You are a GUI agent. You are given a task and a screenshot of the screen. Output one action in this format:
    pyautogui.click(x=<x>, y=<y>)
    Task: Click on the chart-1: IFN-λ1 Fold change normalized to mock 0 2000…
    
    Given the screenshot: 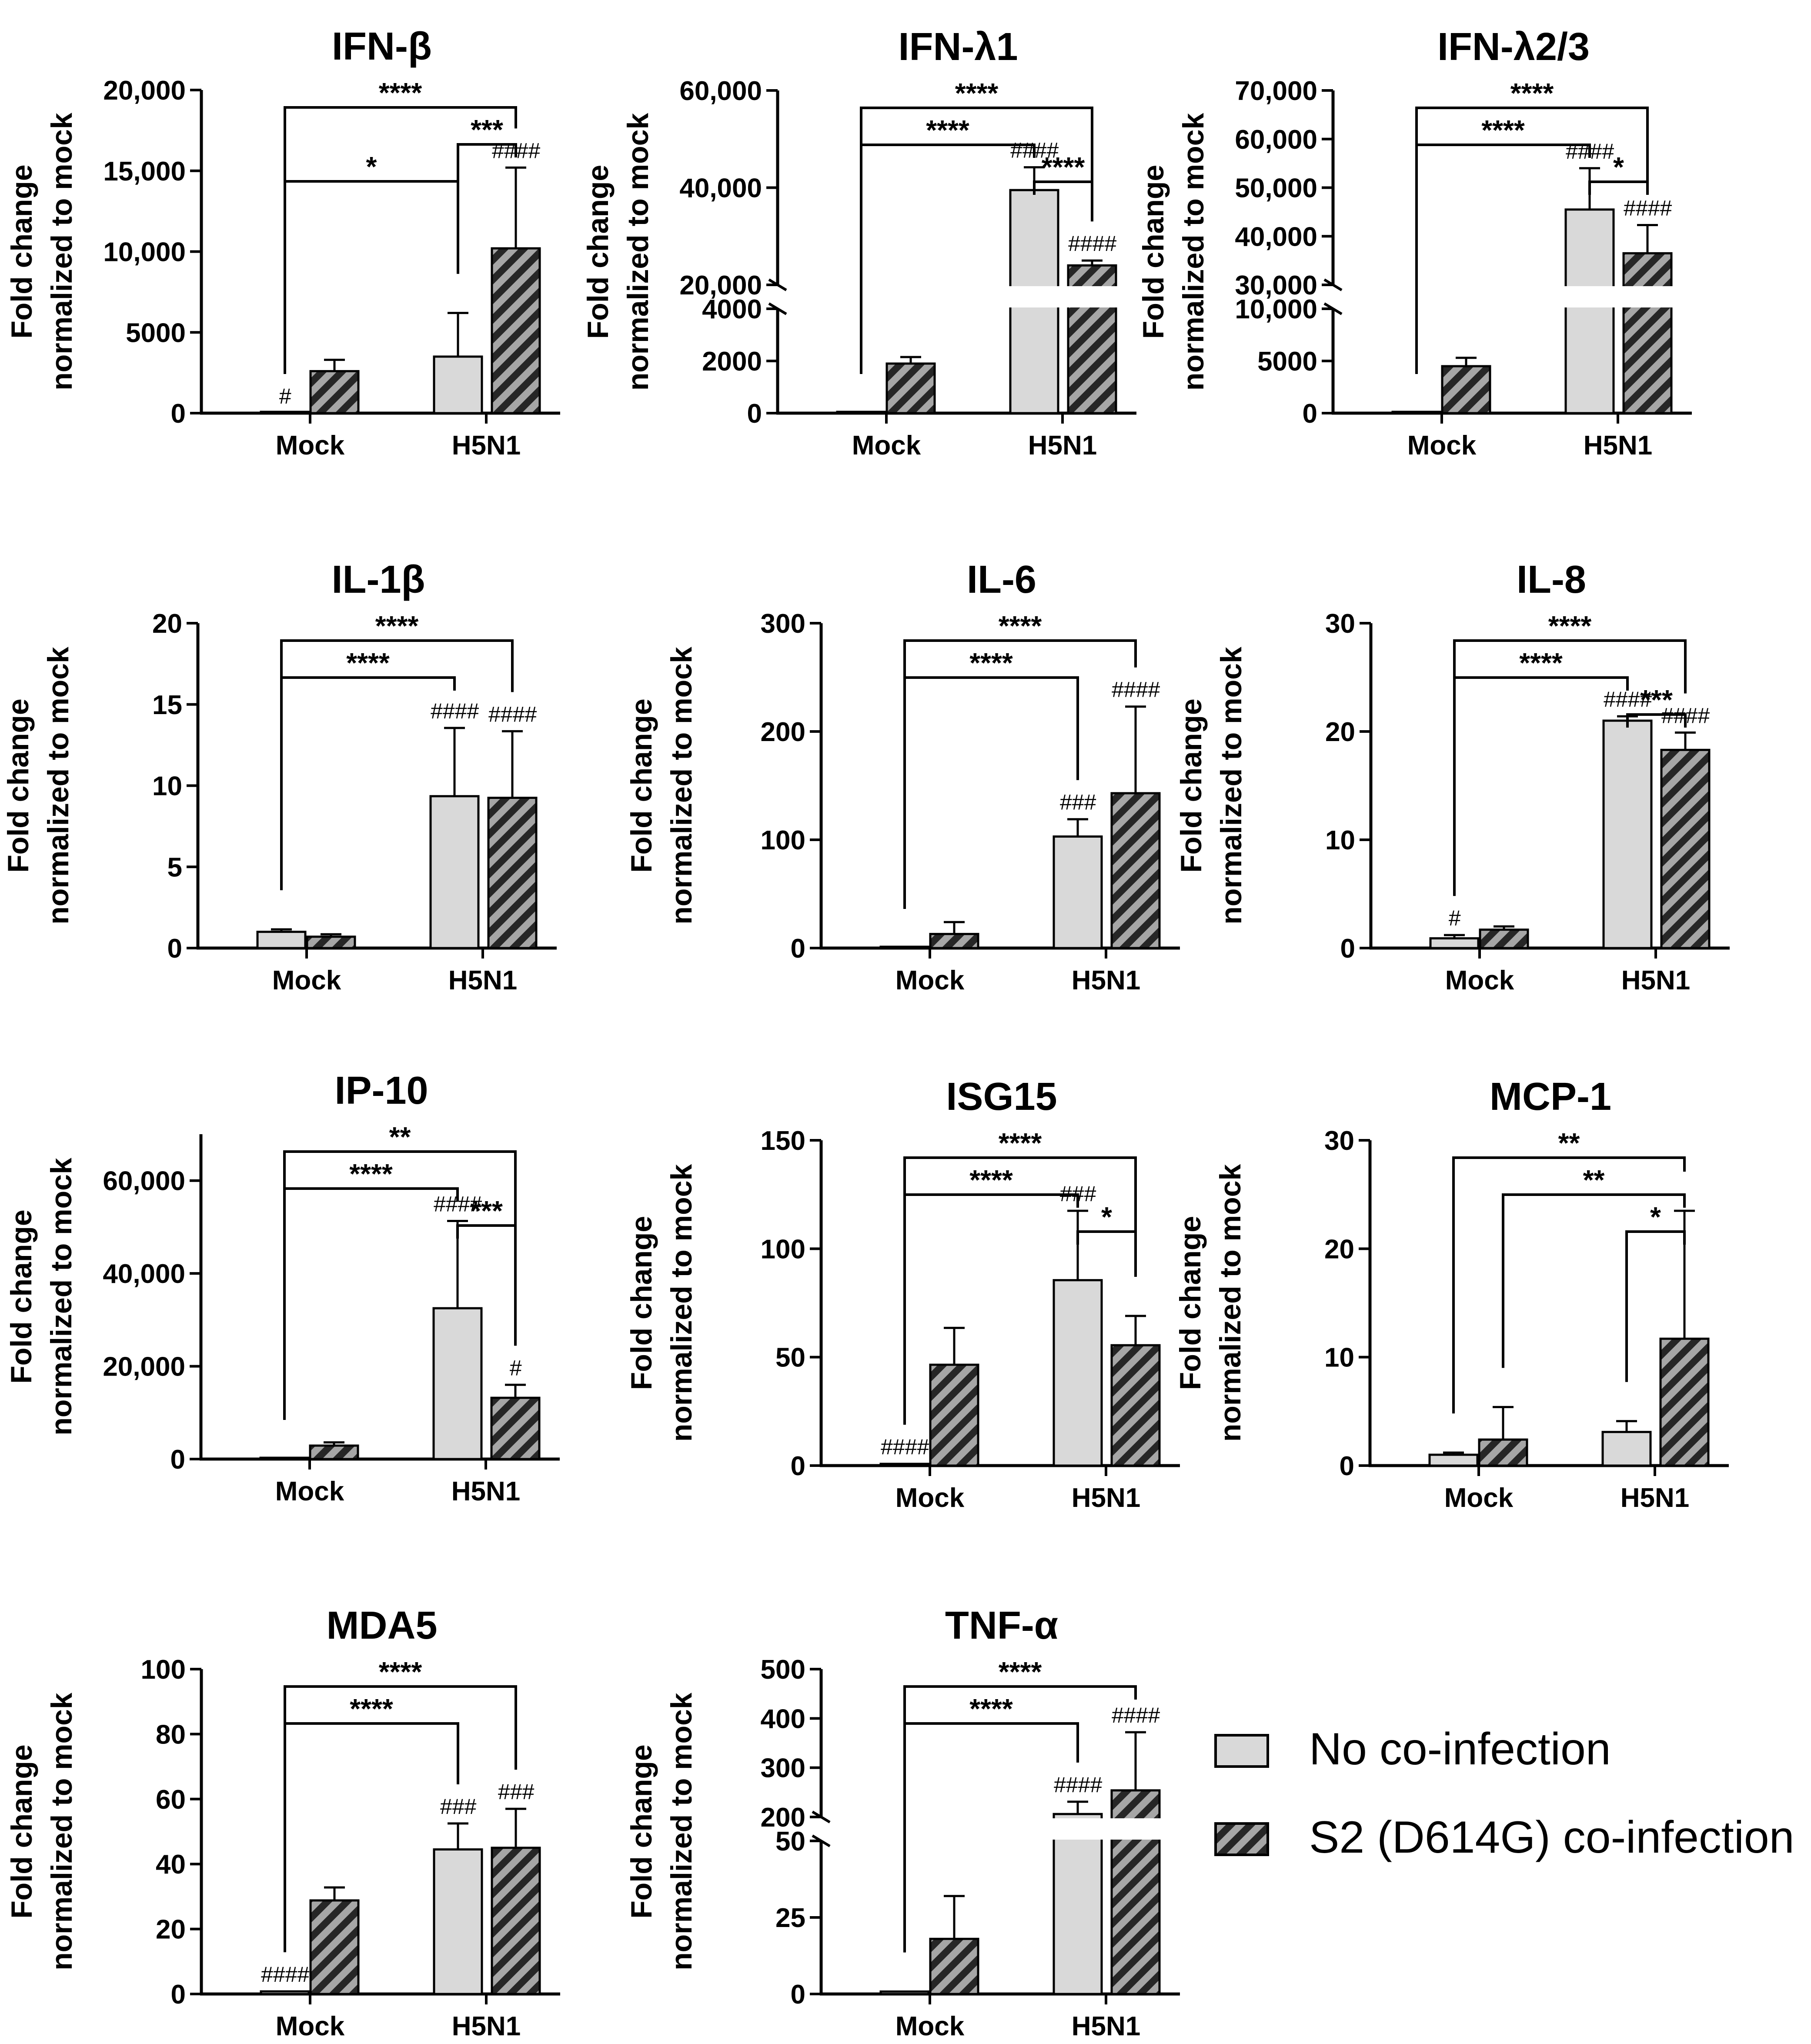 What is the action you would take?
    pyautogui.click(x=859, y=243)
    